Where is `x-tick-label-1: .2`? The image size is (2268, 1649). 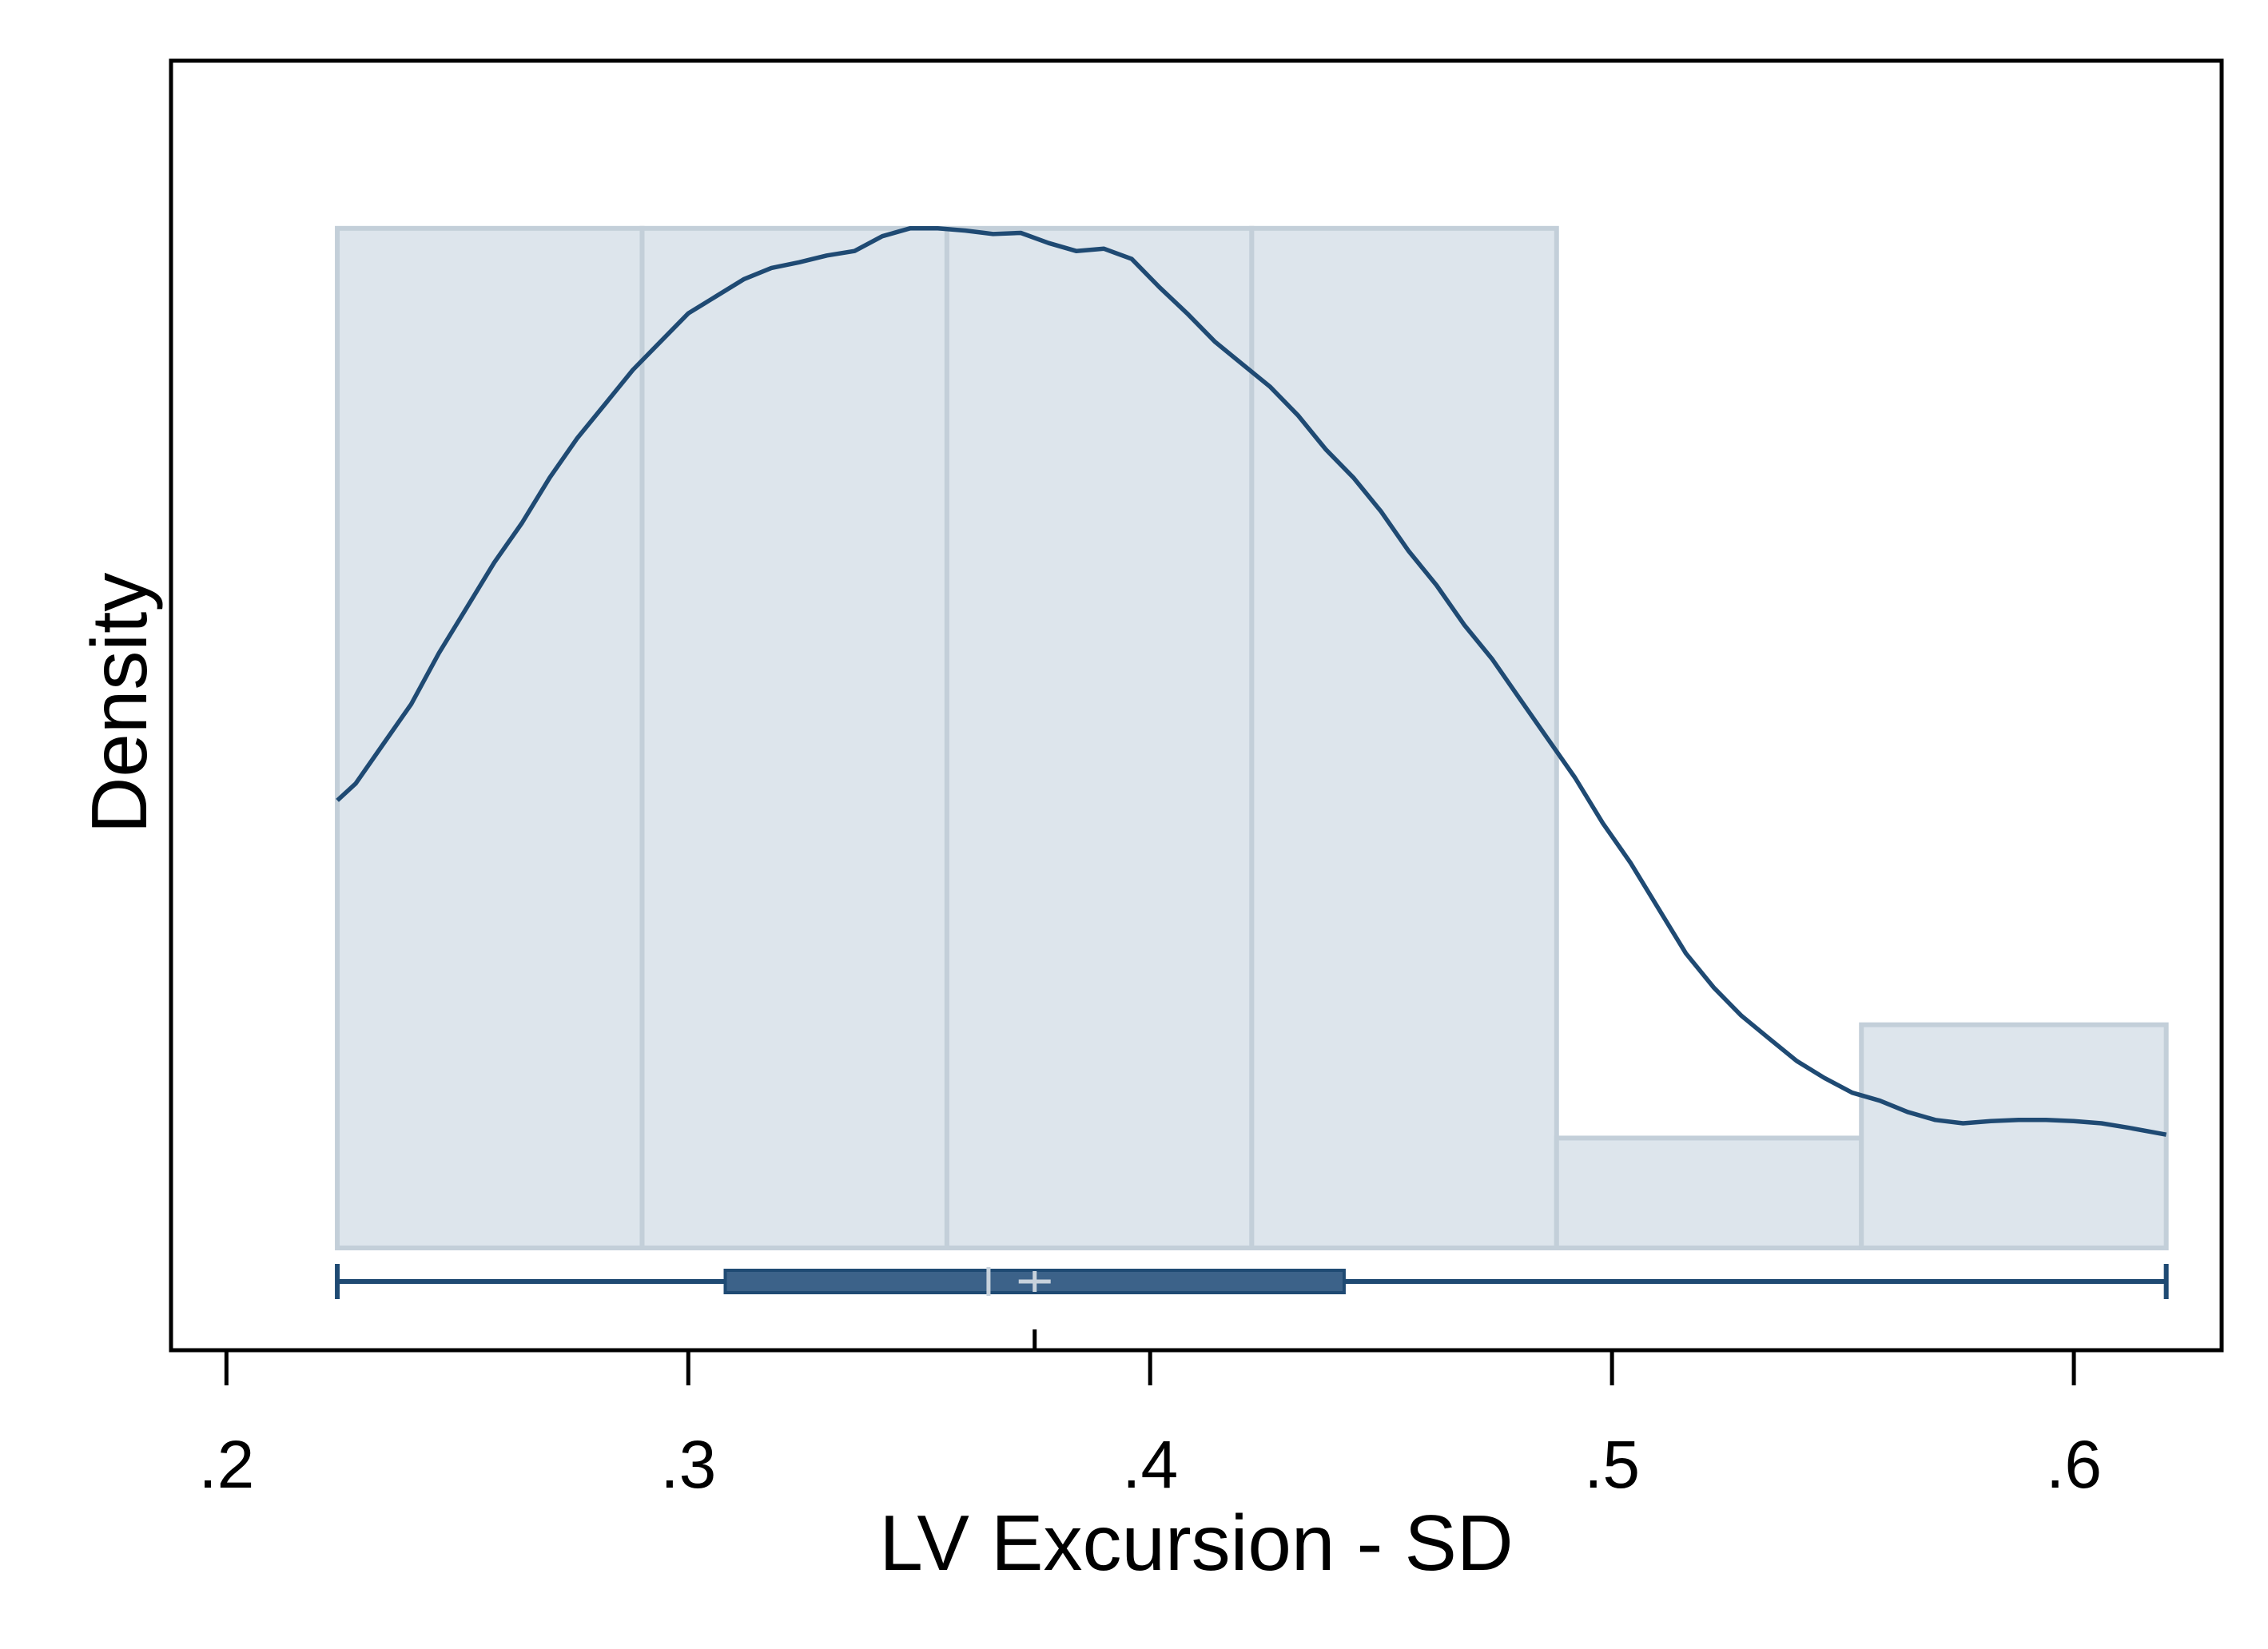
x-tick-label-1: .2 is located at coordinates (226, 1464).